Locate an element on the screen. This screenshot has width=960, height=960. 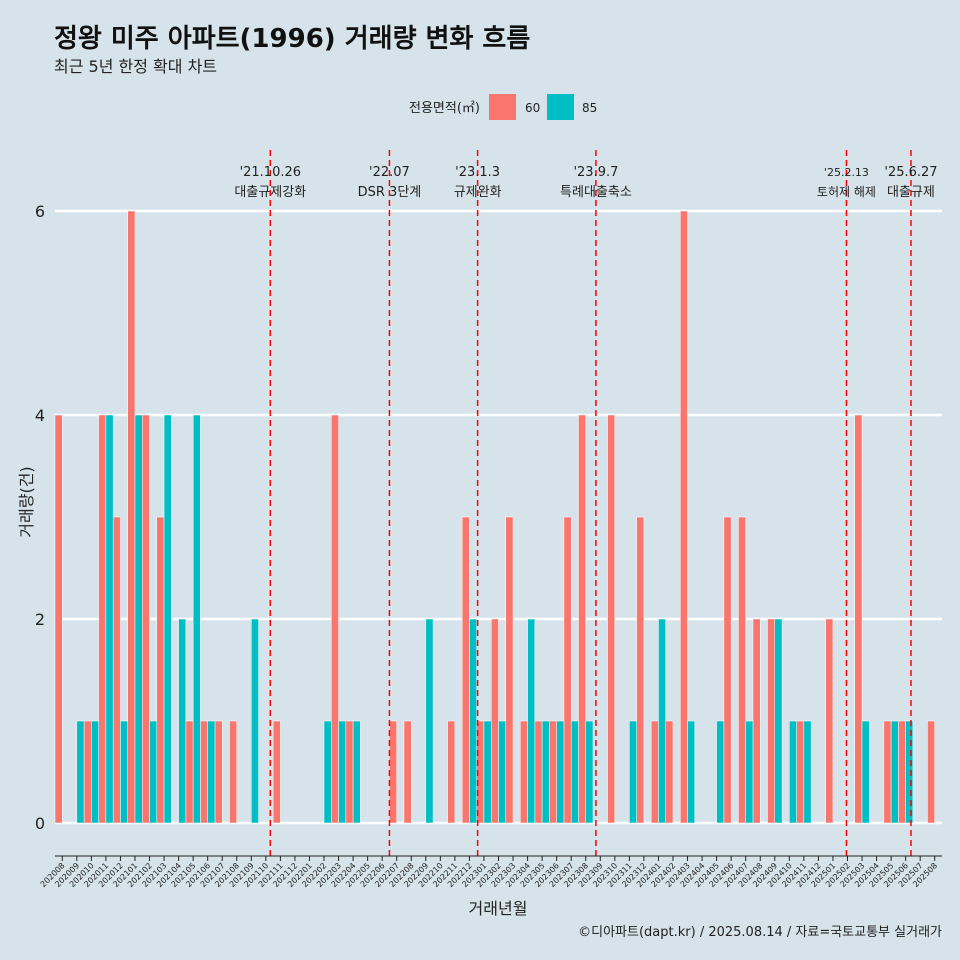
legend: 전용면적(㎡) 60 85 is located at coordinates (503, 107).